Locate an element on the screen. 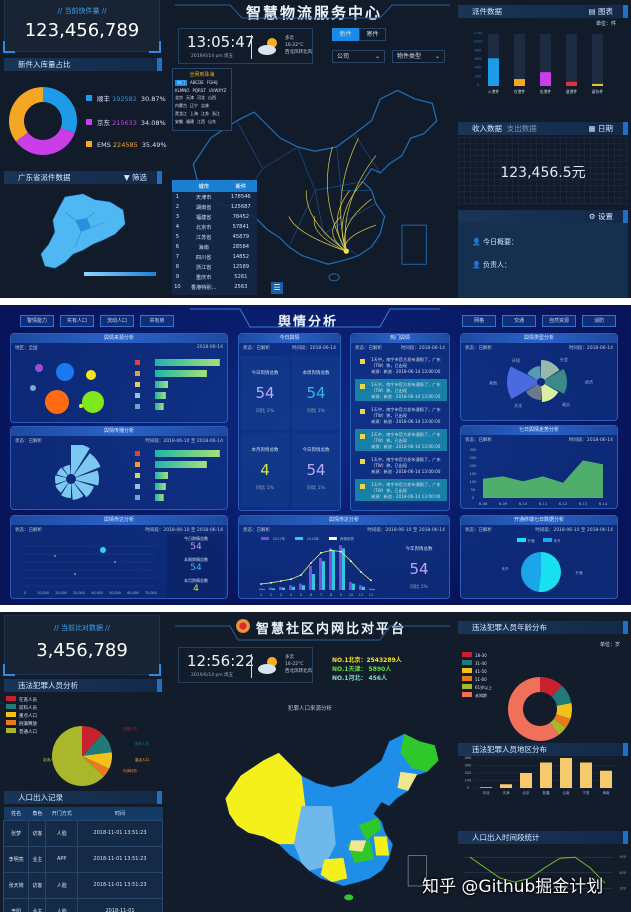  column-header: 姓名 is located at coordinates (16, 813).